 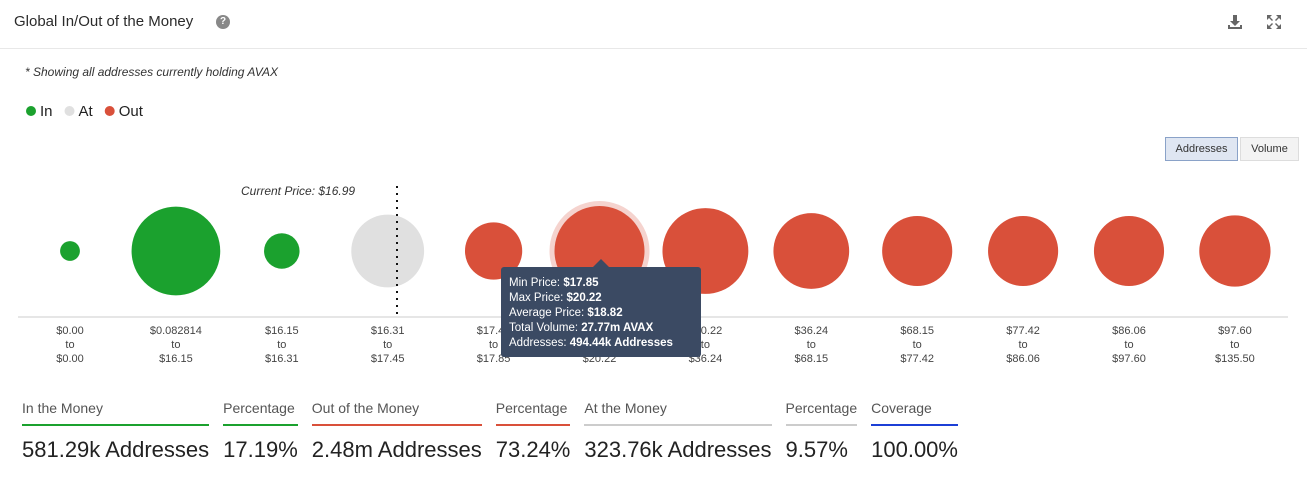 What do you see at coordinates (533, 431) in the screenshot?
I see `stat: Percentage 73.24%` at bounding box center [533, 431].